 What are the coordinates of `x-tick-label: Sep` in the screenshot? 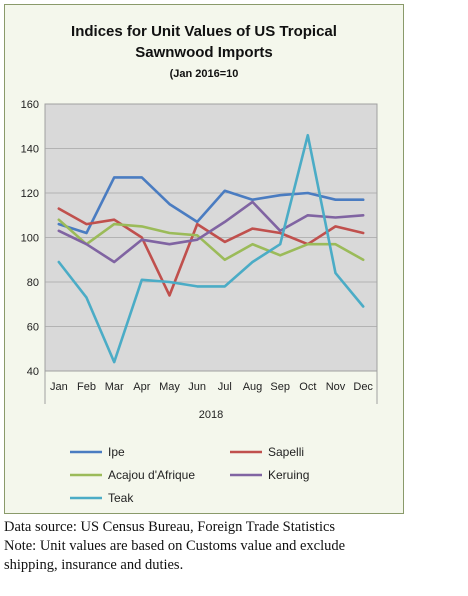 It's located at (280, 387).